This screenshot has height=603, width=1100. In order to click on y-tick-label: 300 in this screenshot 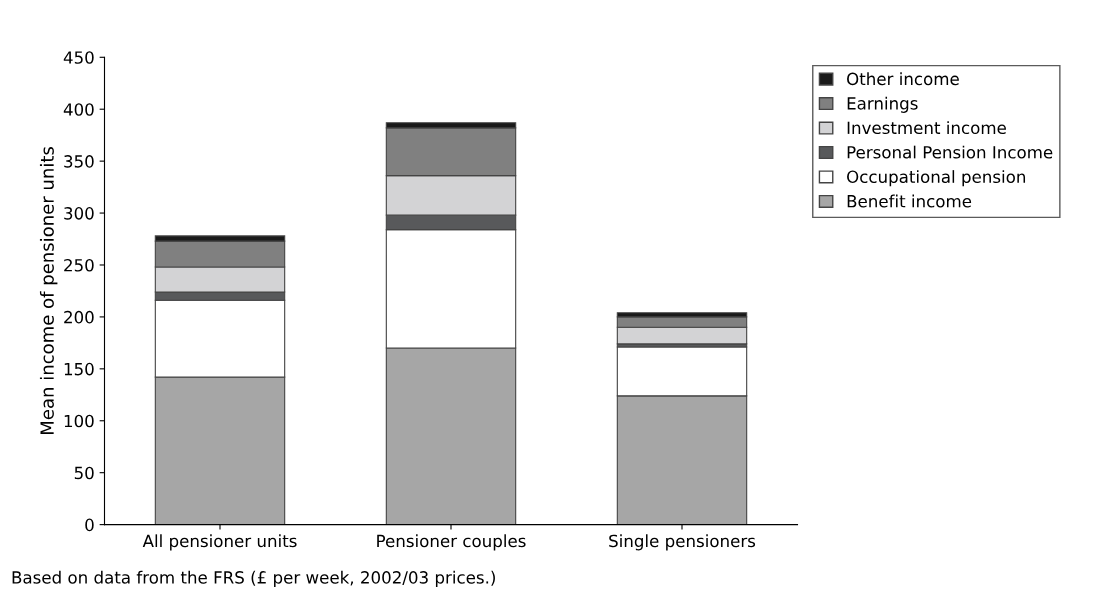, I will do `click(79, 213)`.